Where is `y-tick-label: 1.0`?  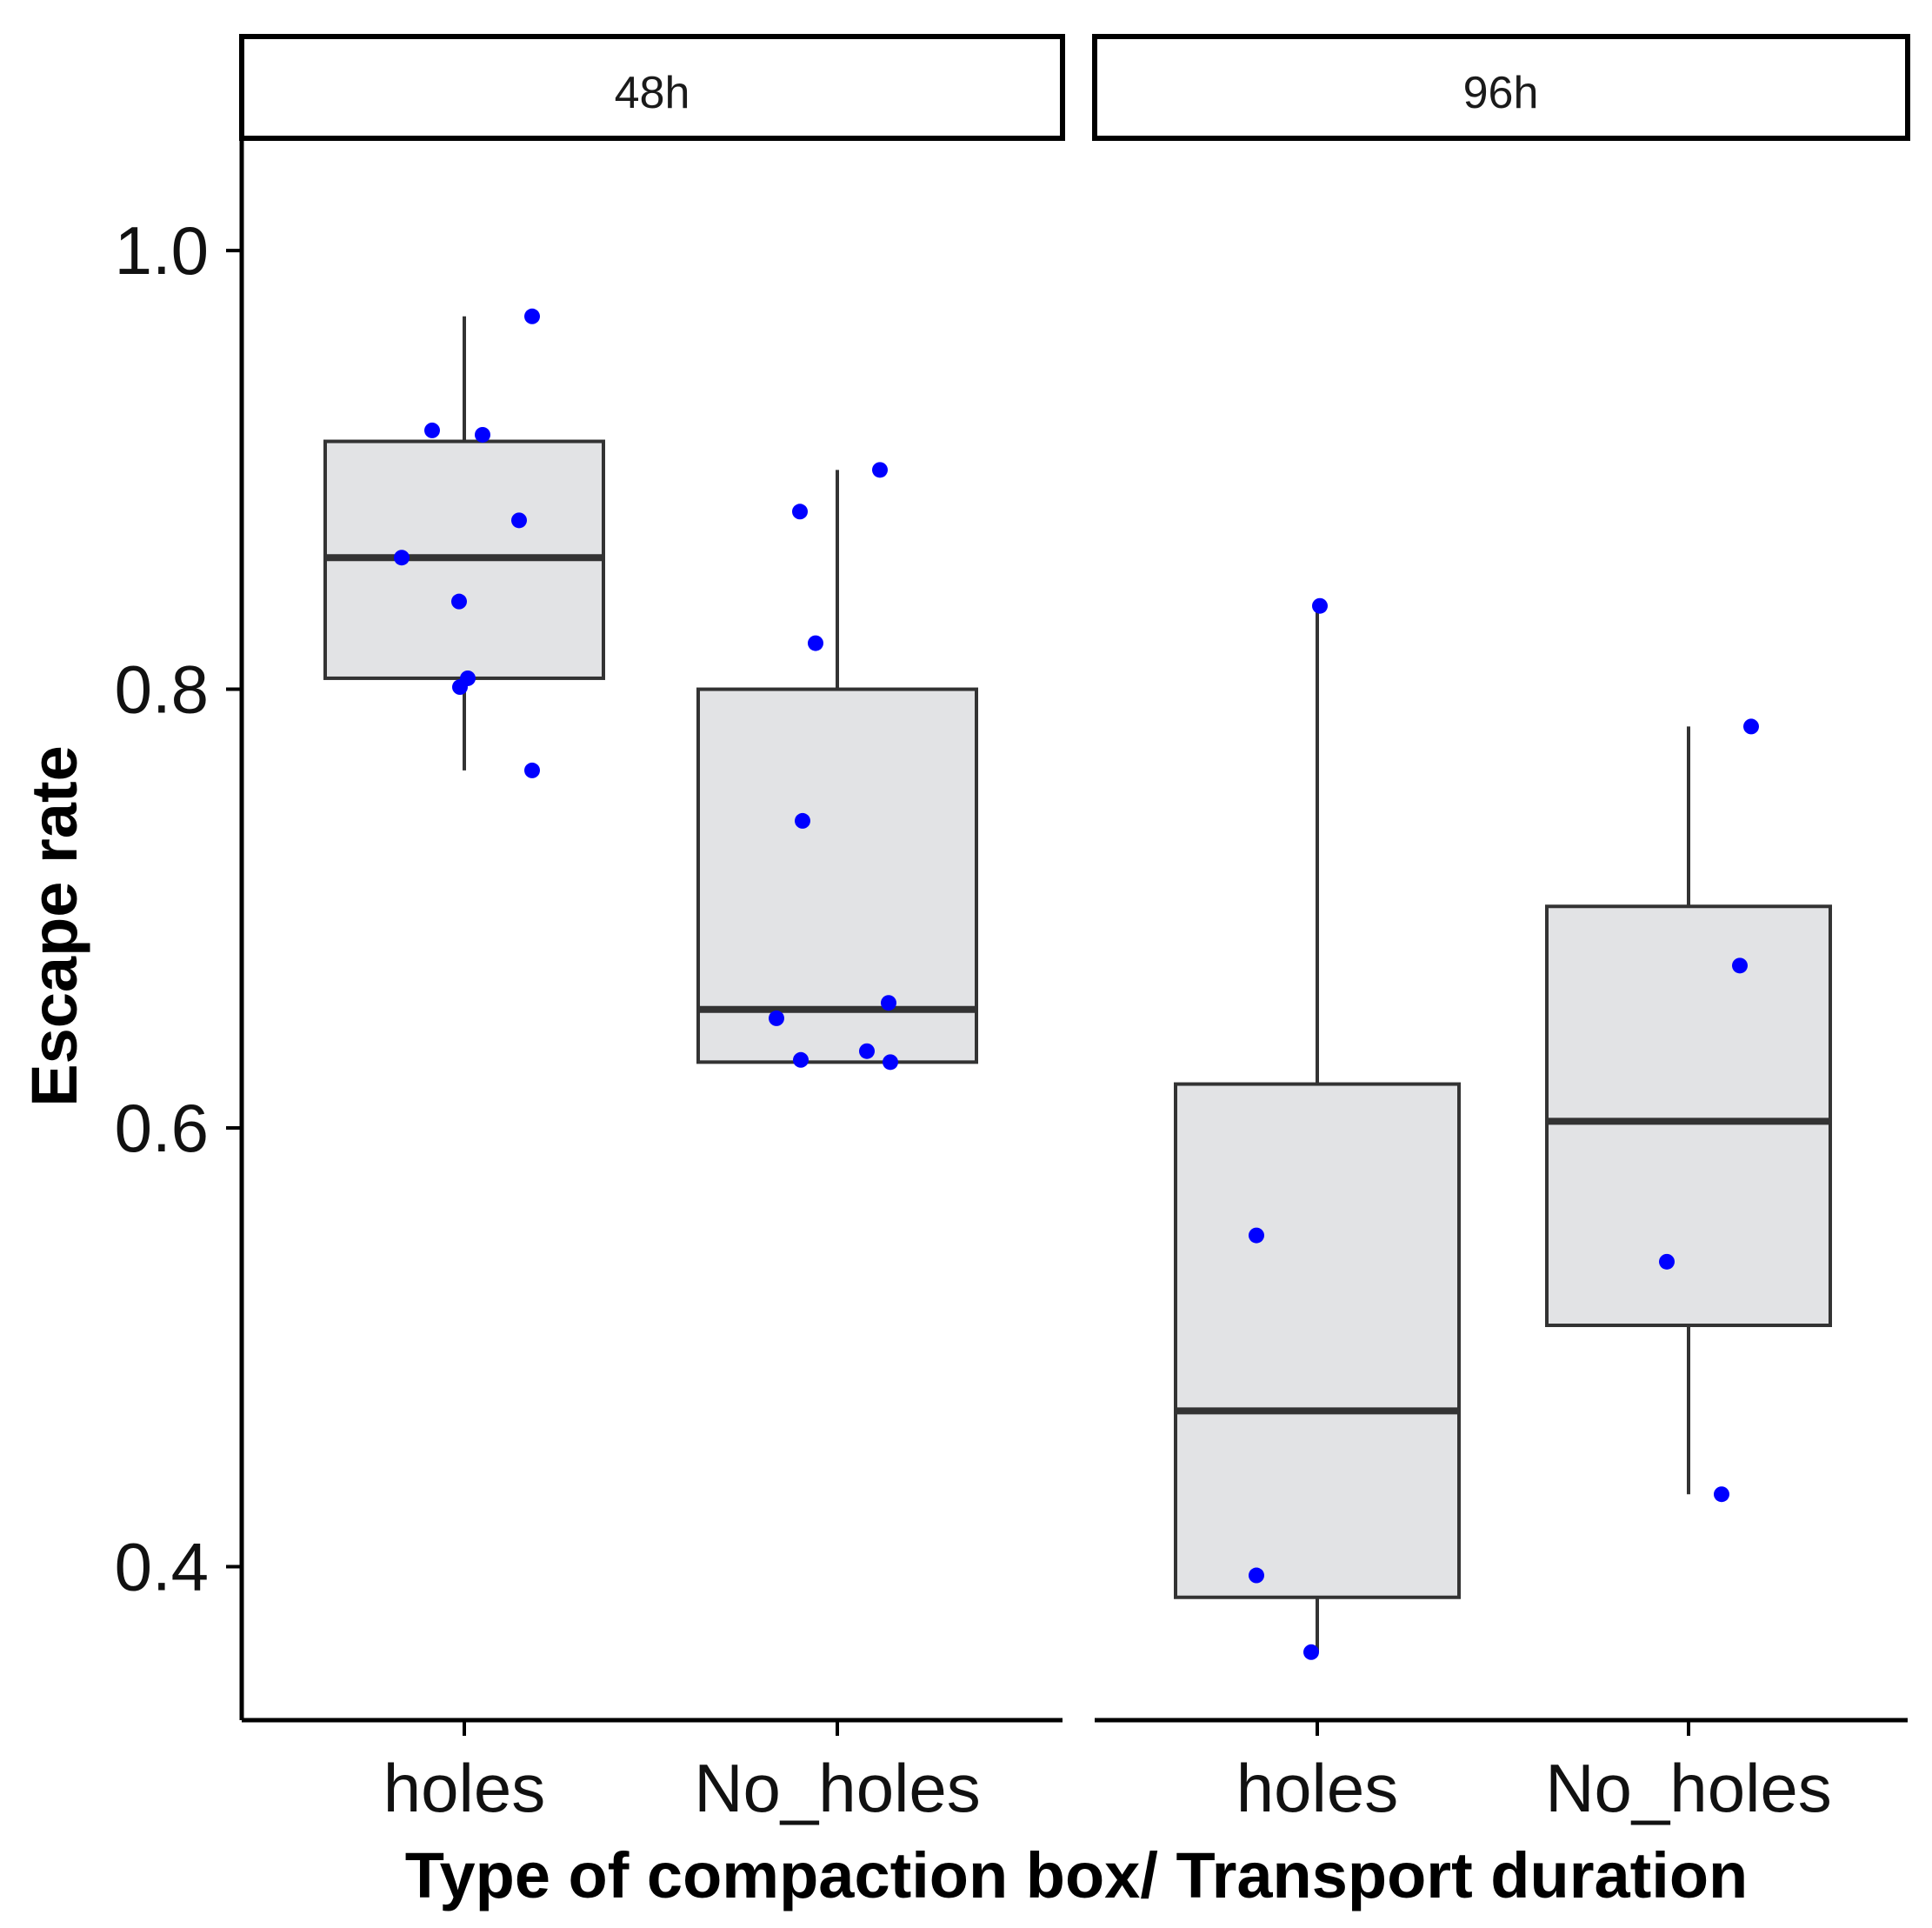 y-tick-label: 1.0 is located at coordinates (162, 250).